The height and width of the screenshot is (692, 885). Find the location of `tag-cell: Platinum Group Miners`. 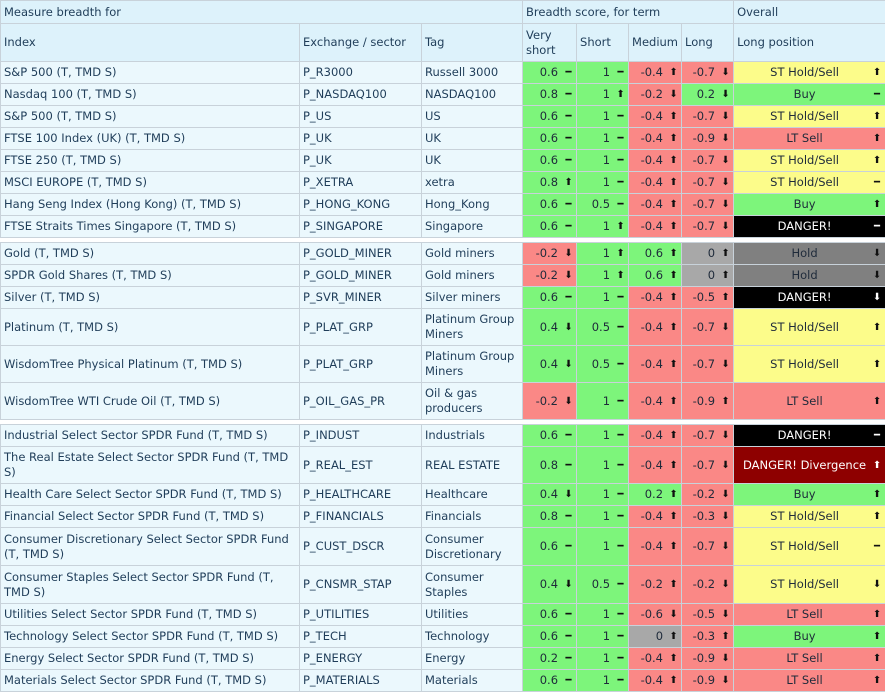

tag-cell: Platinum Group Miners is located at coordinates (472, 327).